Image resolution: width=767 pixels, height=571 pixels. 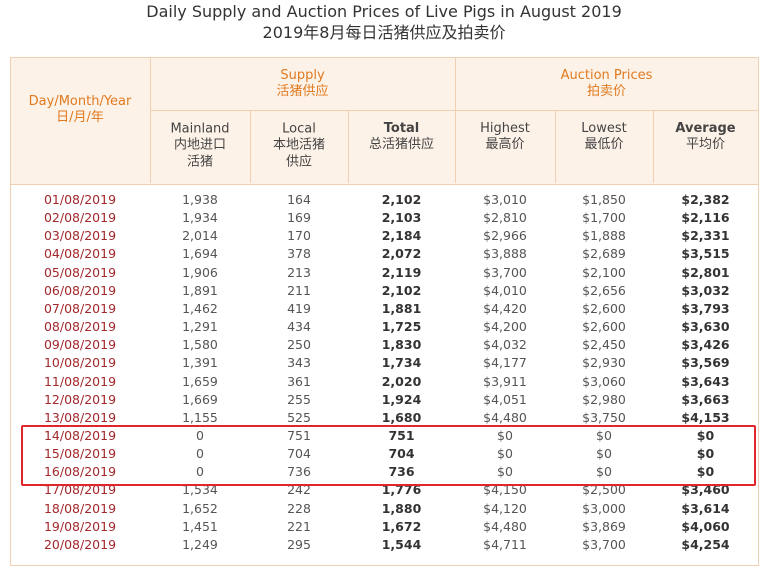 I want to click on group-header: Supply 活猪供应, so click(x=302, y=84).